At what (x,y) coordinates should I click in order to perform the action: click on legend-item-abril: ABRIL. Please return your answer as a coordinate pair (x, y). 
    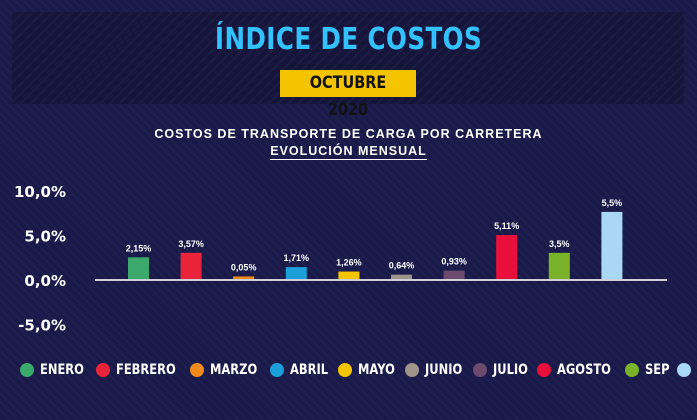
    Looking at the image, I should click on (299, 370).